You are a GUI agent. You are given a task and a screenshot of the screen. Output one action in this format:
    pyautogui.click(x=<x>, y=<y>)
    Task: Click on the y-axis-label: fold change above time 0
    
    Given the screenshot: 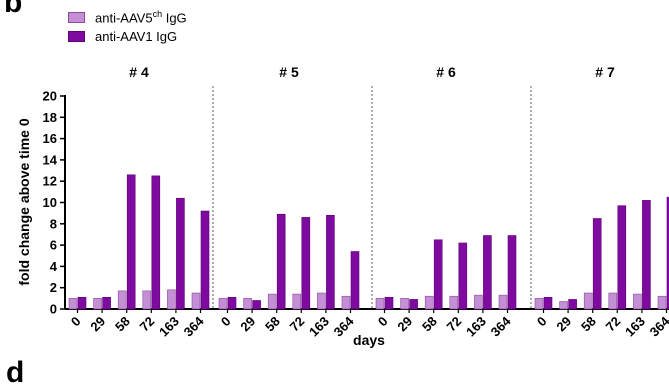 What is the action you would take?
    pyautogui.click(x=24, y=201)
    